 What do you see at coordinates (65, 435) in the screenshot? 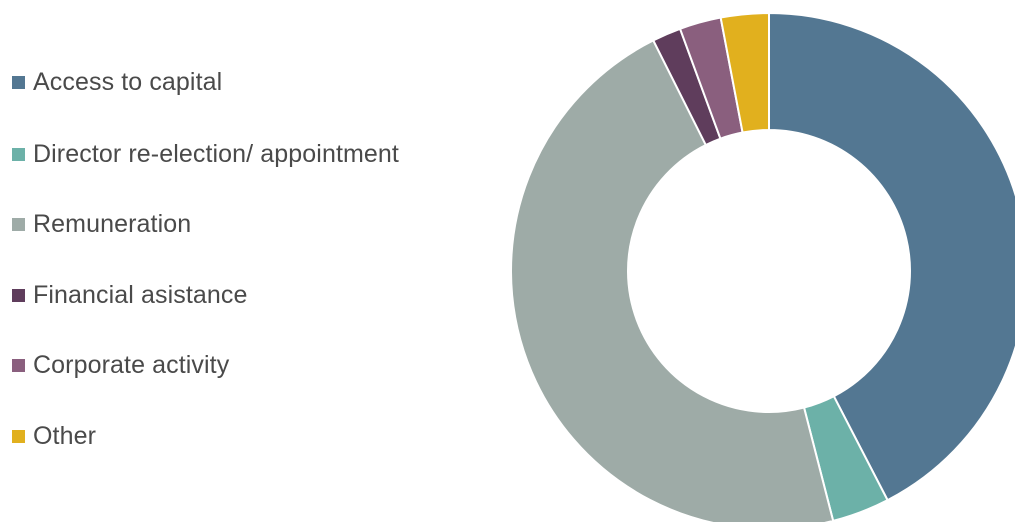
I see `legend-label: Other` at bounding box center [65, 435].